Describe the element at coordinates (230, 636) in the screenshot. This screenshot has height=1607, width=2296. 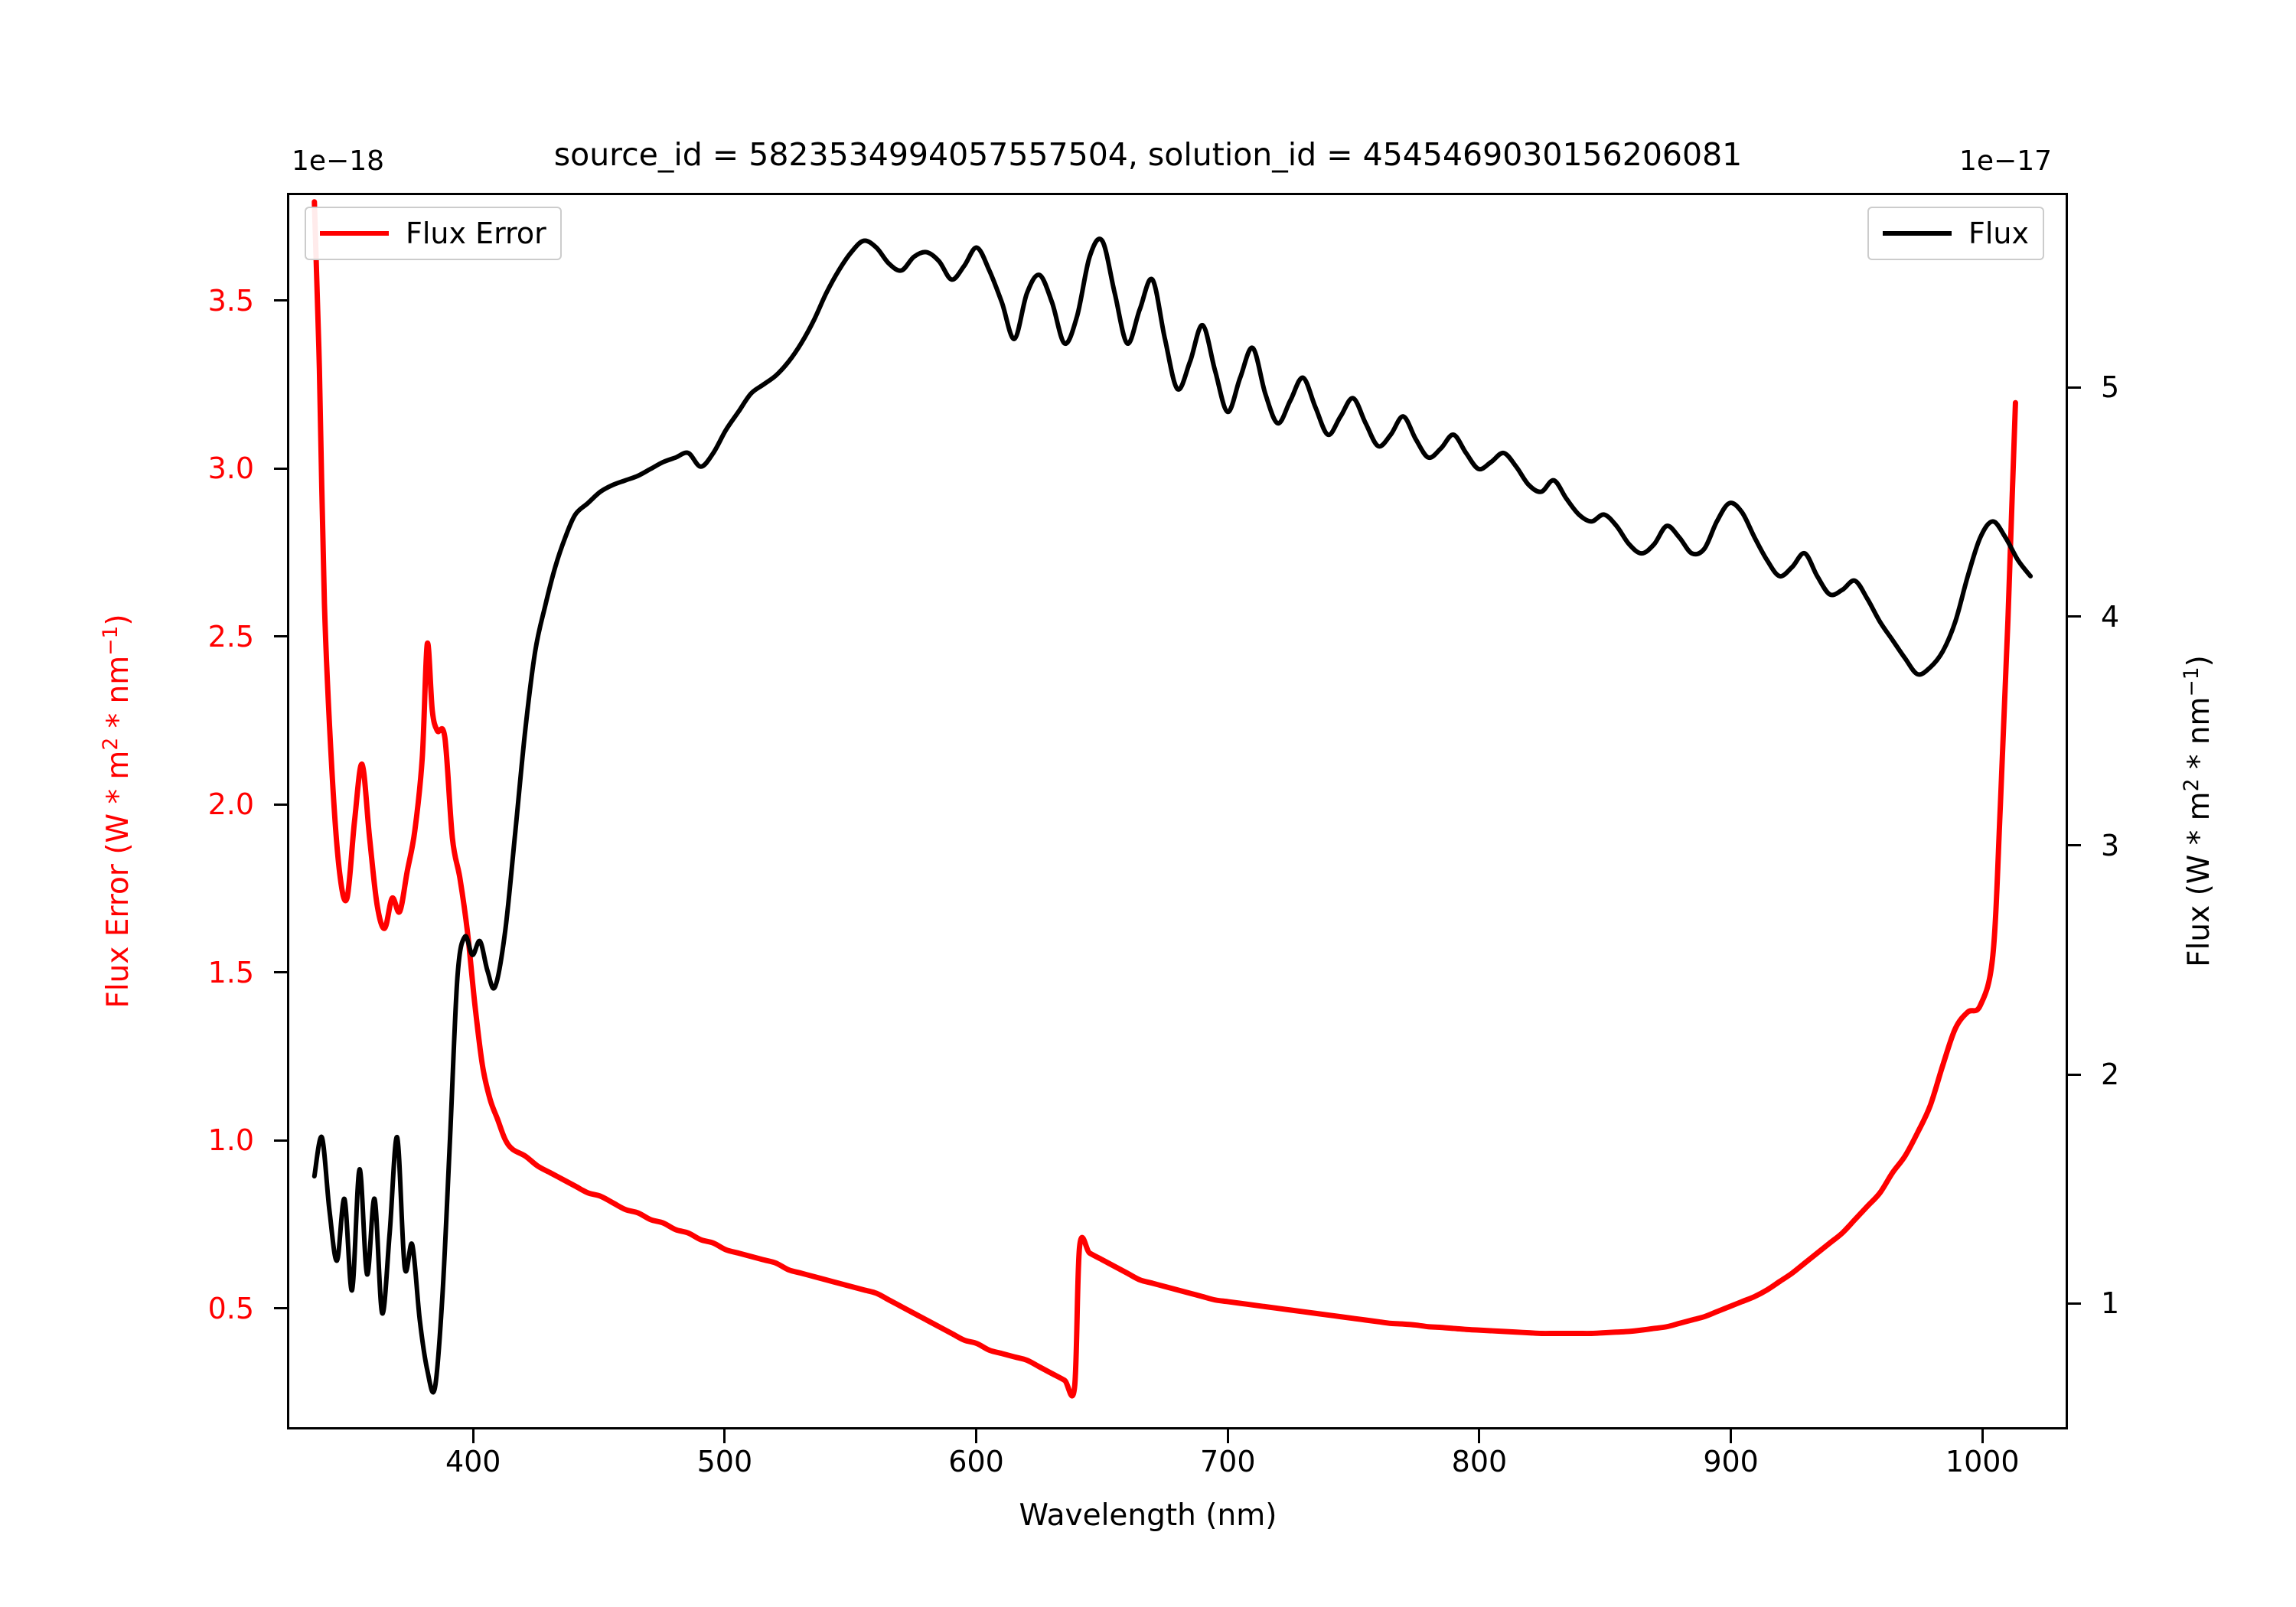
I see `y-tick-label-left: 2.5` at that location.